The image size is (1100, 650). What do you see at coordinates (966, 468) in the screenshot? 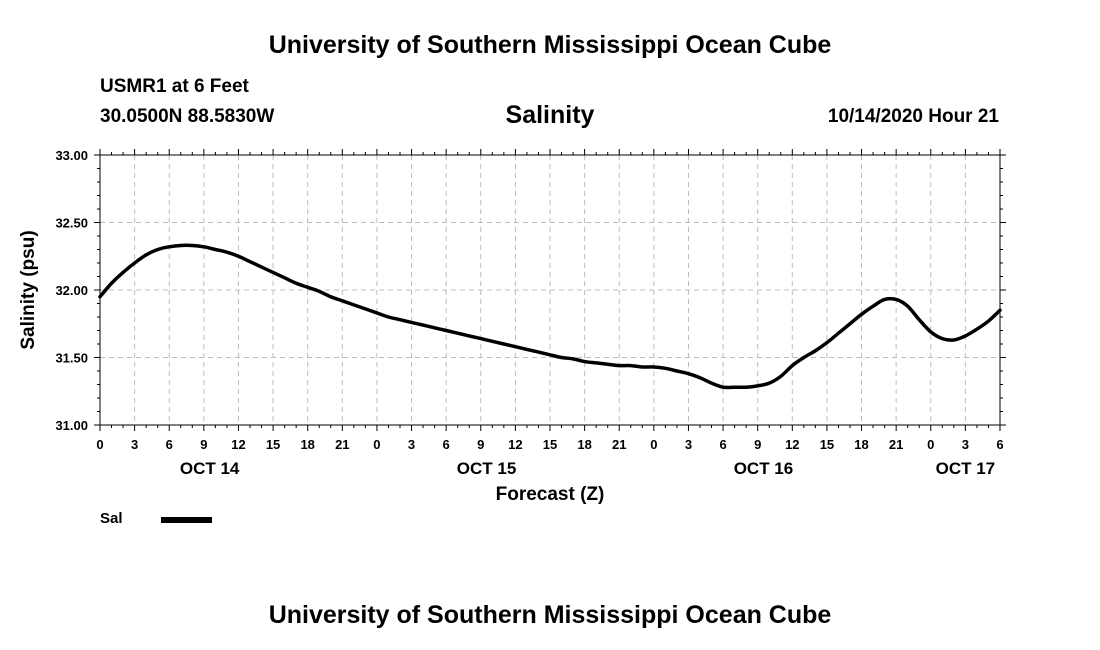
I see `day-label: OCT 17` at bounding box center [966, 468].